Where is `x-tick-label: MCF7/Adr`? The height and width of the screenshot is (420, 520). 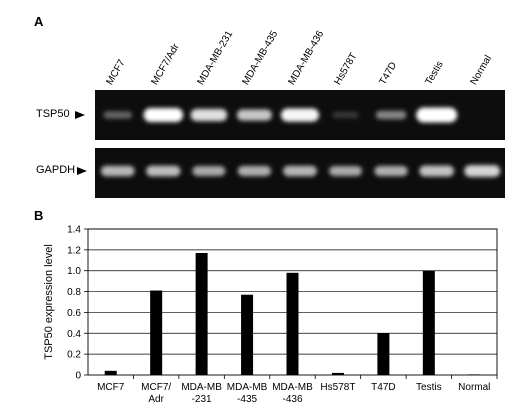 x-tick-label: MCF7/Adr is located at coordinates (156, 393).